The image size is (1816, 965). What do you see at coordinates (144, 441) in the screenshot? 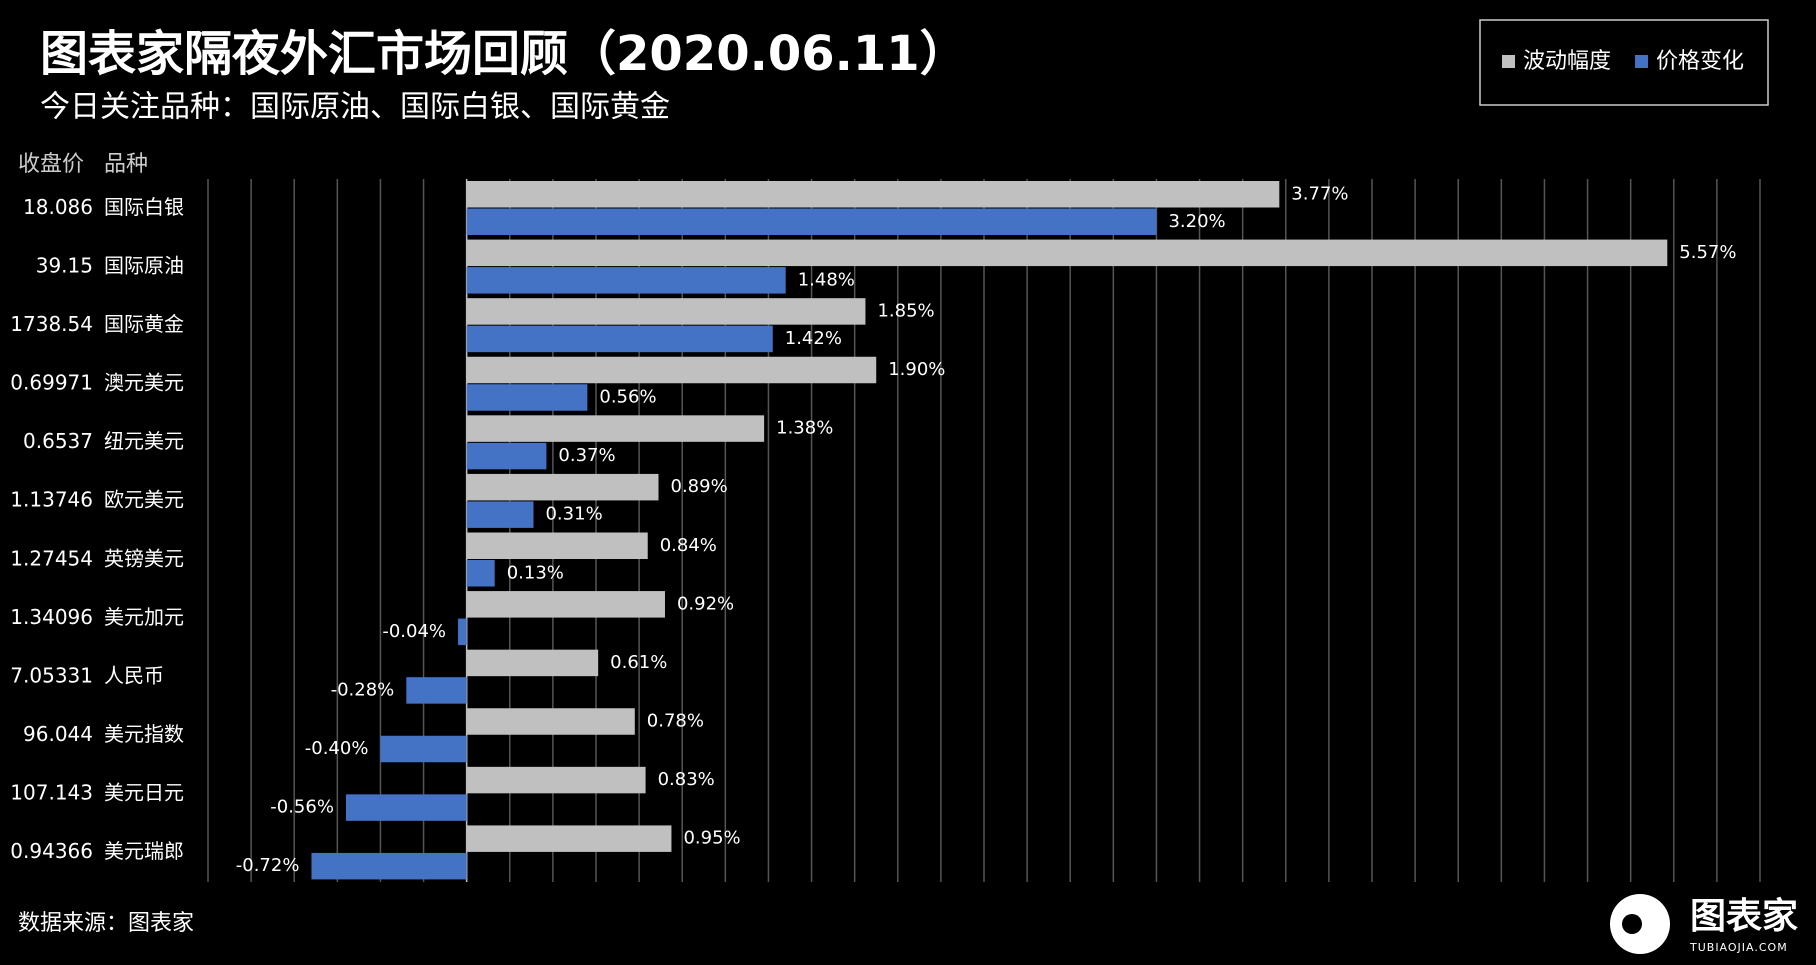
I see `y-tick-label: 纽元美元` at bounding box center [144, 441].